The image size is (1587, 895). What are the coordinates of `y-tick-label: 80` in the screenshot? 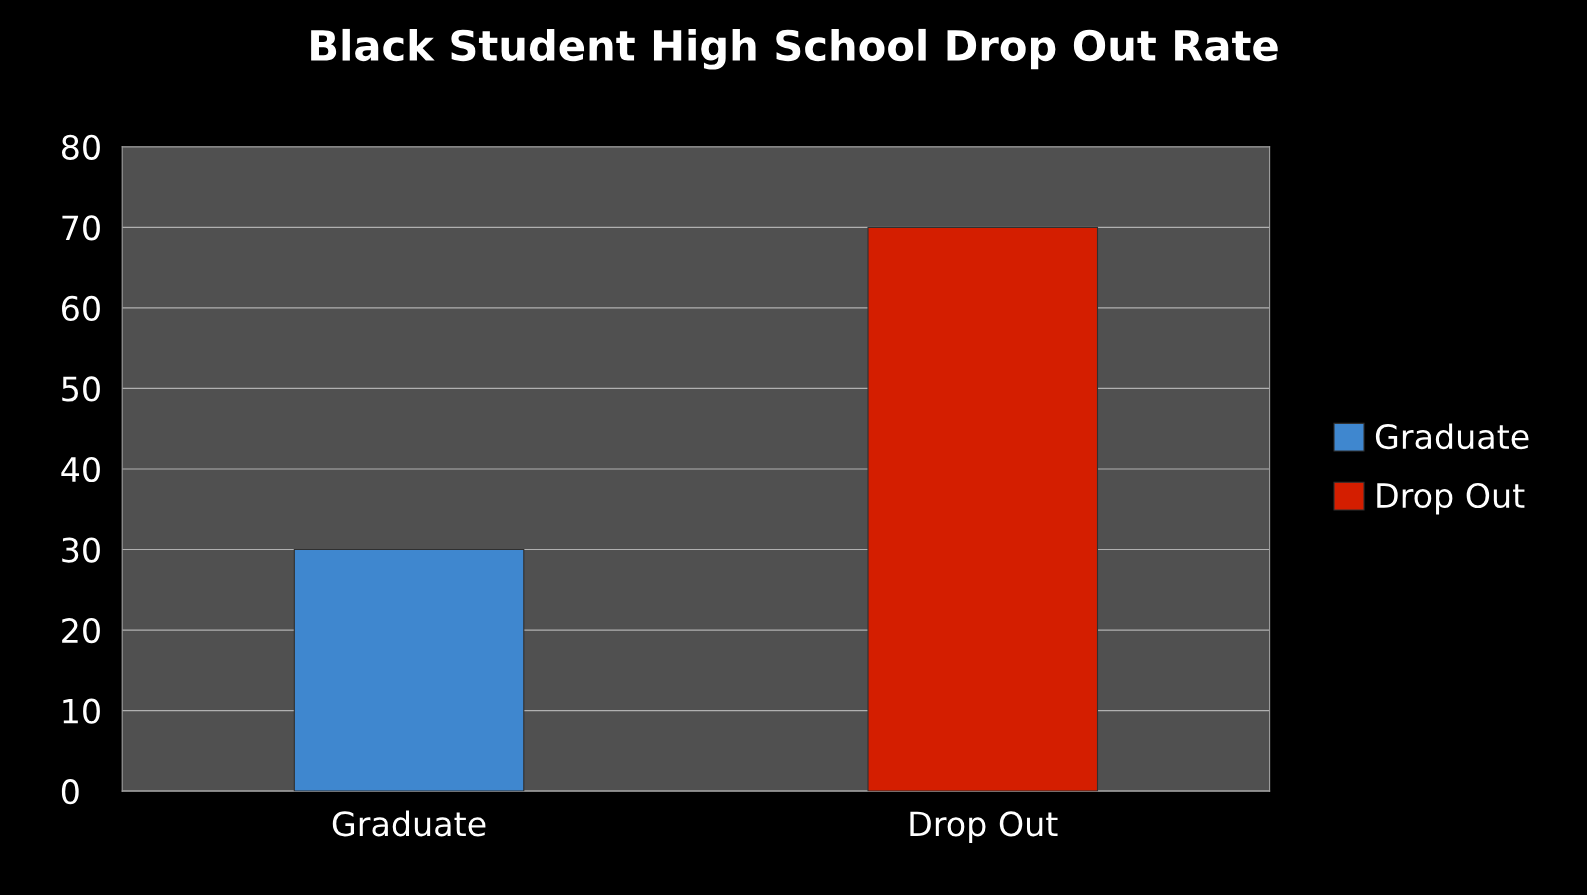 It's located at (80, 147).